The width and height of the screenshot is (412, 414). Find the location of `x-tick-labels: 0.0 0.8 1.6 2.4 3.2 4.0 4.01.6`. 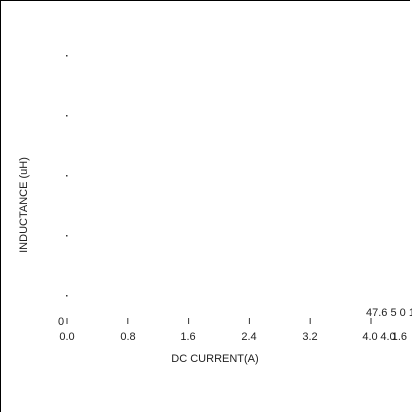

x-tick-labels: 0.0 0.8 1.6 2.4 3.2 4.0 4.01.6 is located at coordinates (233, 337).